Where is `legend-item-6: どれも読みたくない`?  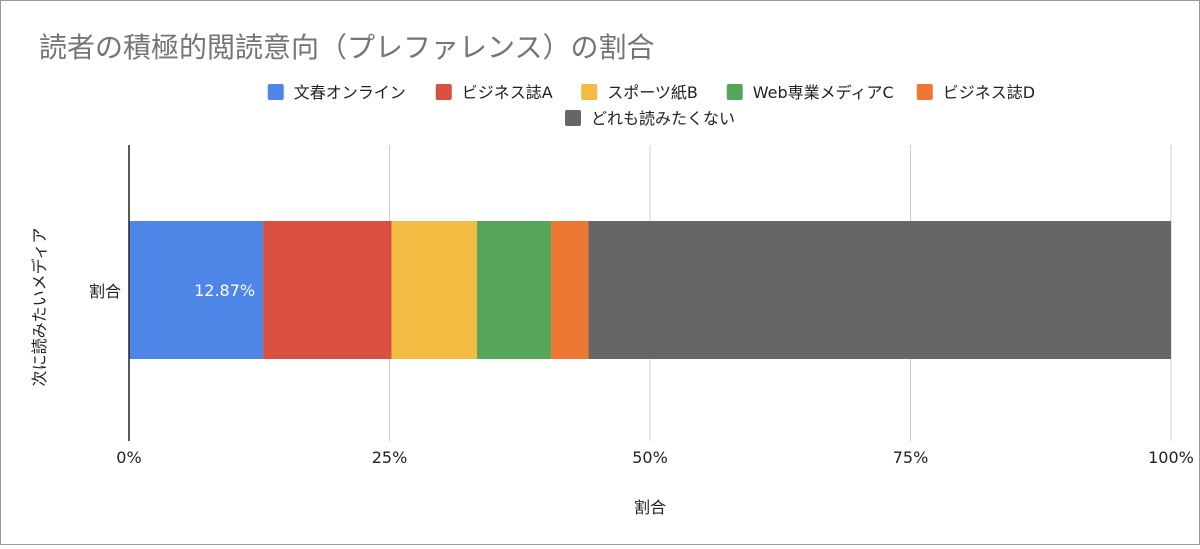
legend-item-6: どれも読みたくない is located at coordinates (650, 118).